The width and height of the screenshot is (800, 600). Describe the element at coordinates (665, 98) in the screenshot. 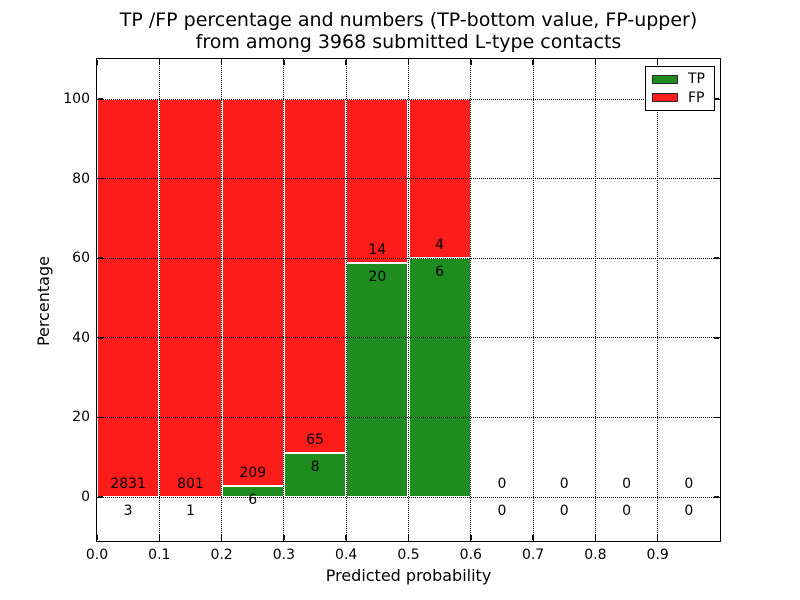

I see `legend-swatch-fp` at that location.